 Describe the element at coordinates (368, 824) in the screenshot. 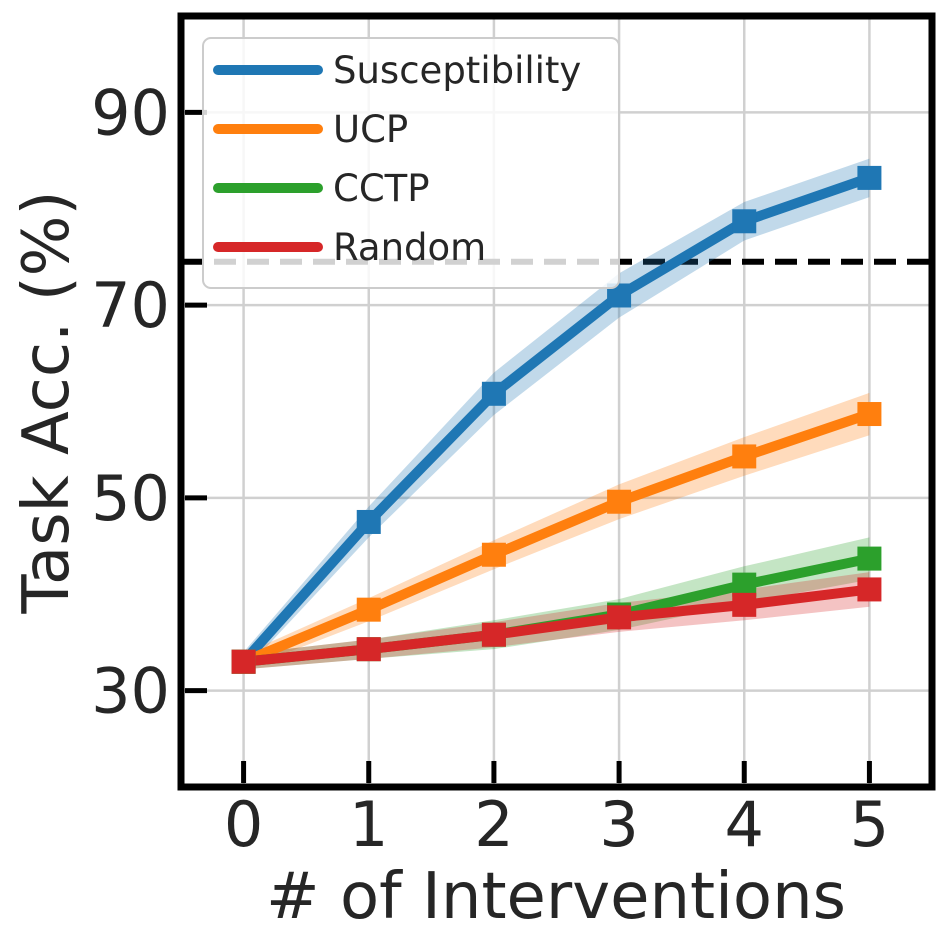

I see `x-tick-label-1: 1` at that location.